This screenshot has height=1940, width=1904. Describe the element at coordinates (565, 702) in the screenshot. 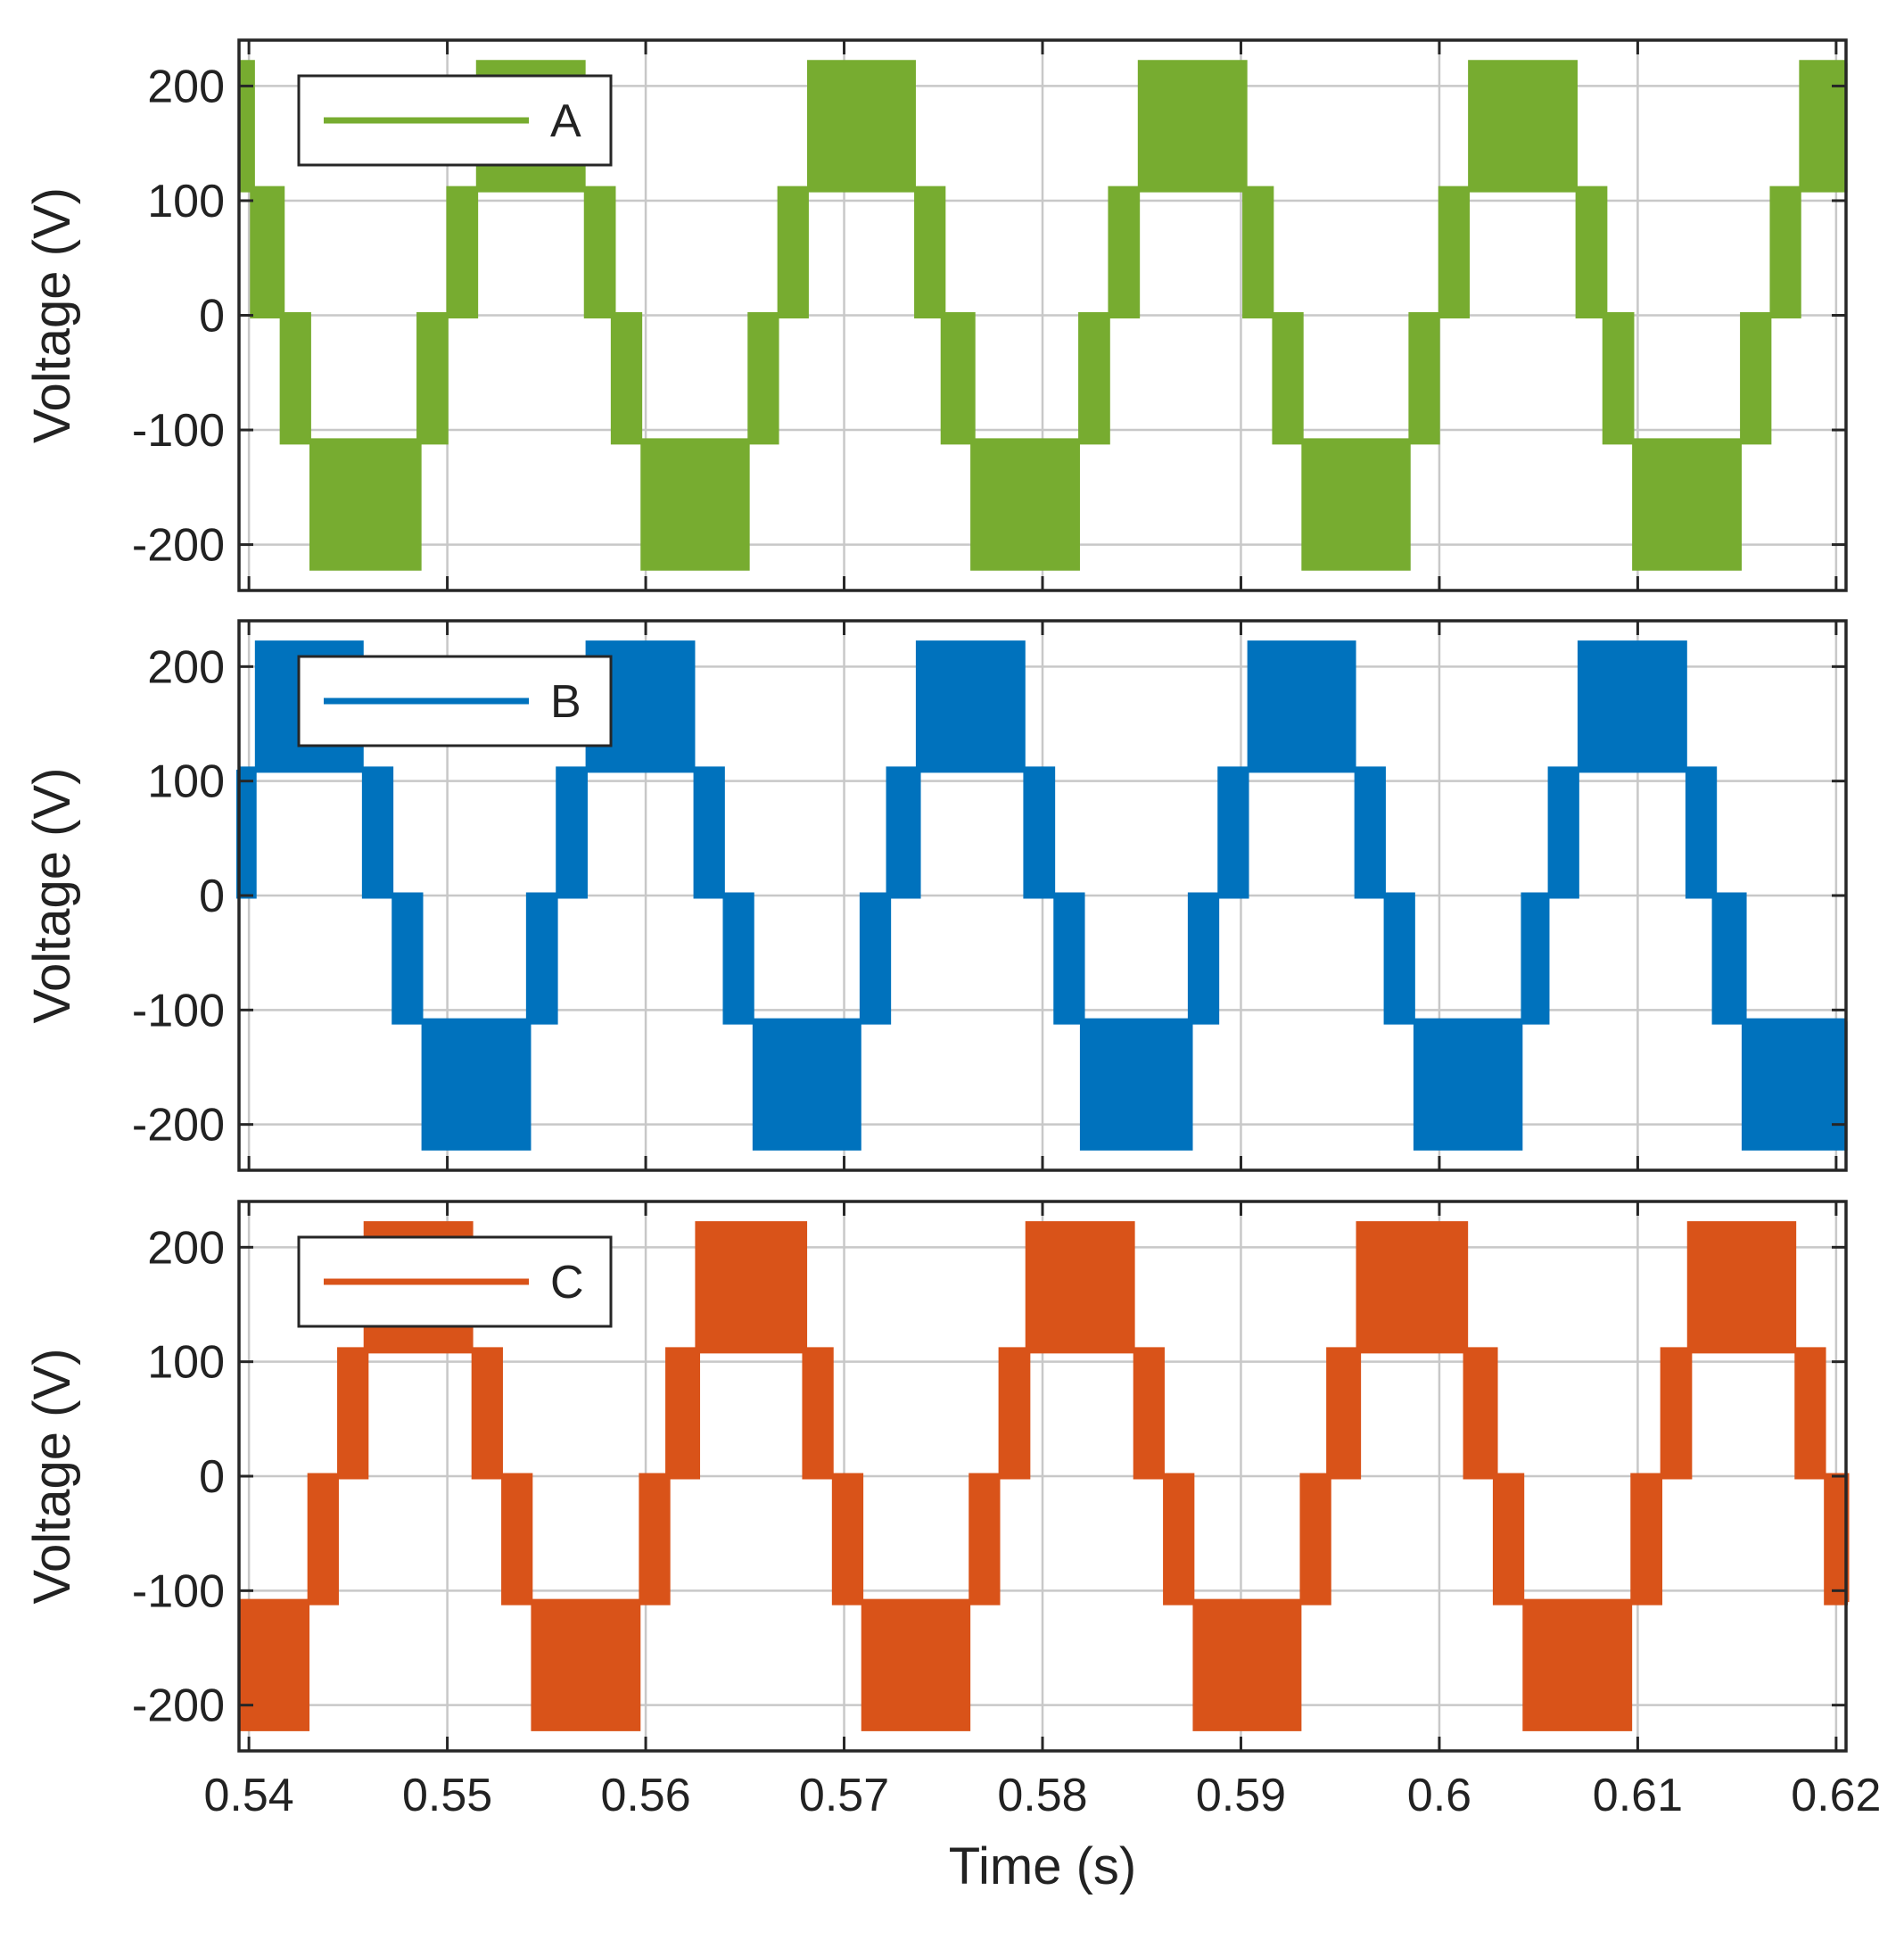

I see `legend-label: B` at that location.